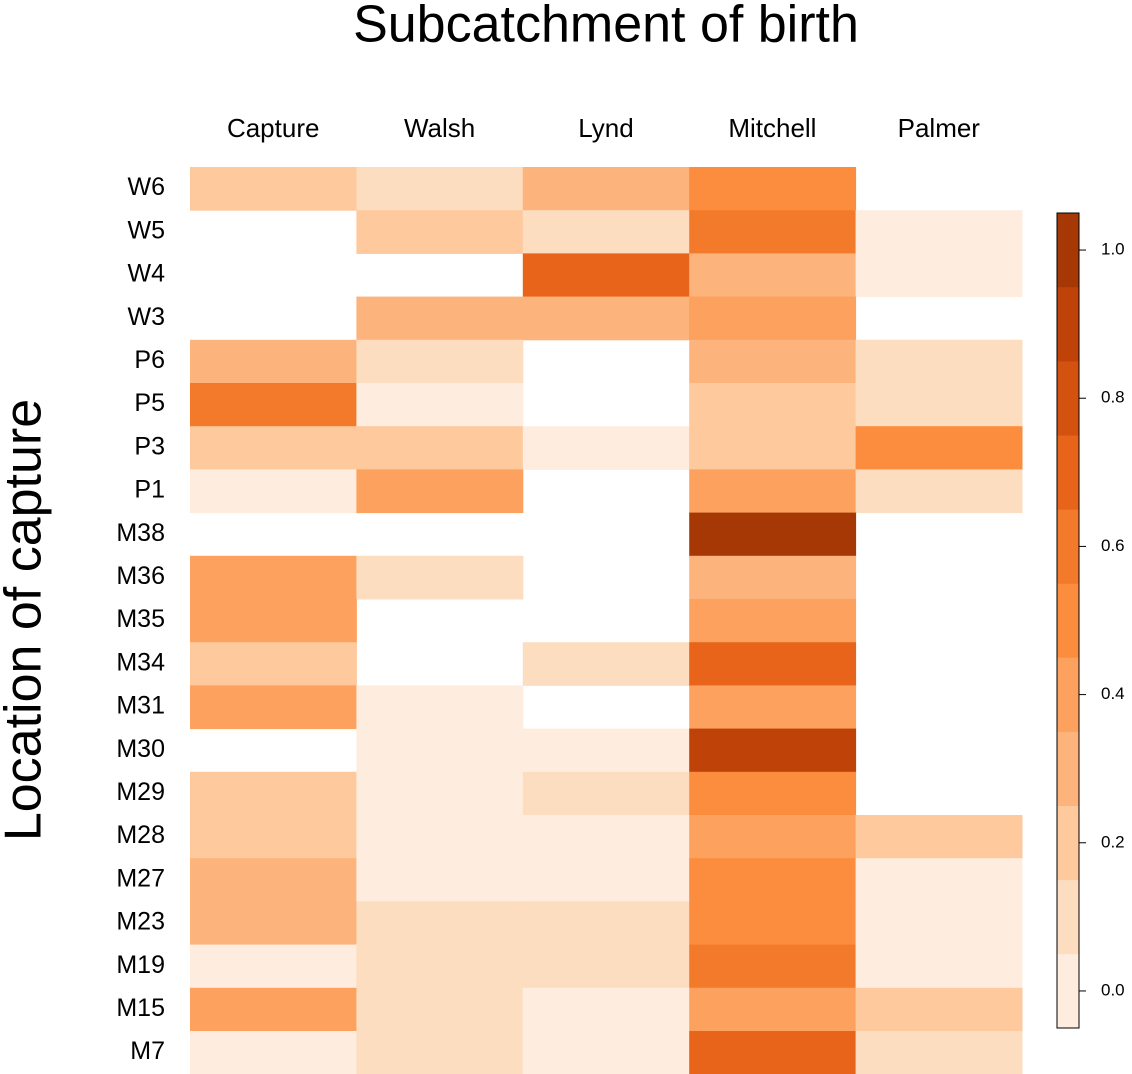 This screenshot has width=1132, height=1074. What do you see at coordinates (1113, 397) in the screenshot?
I see `colorbar-tick-label: 0.8` at bounding box center [1113, 397].